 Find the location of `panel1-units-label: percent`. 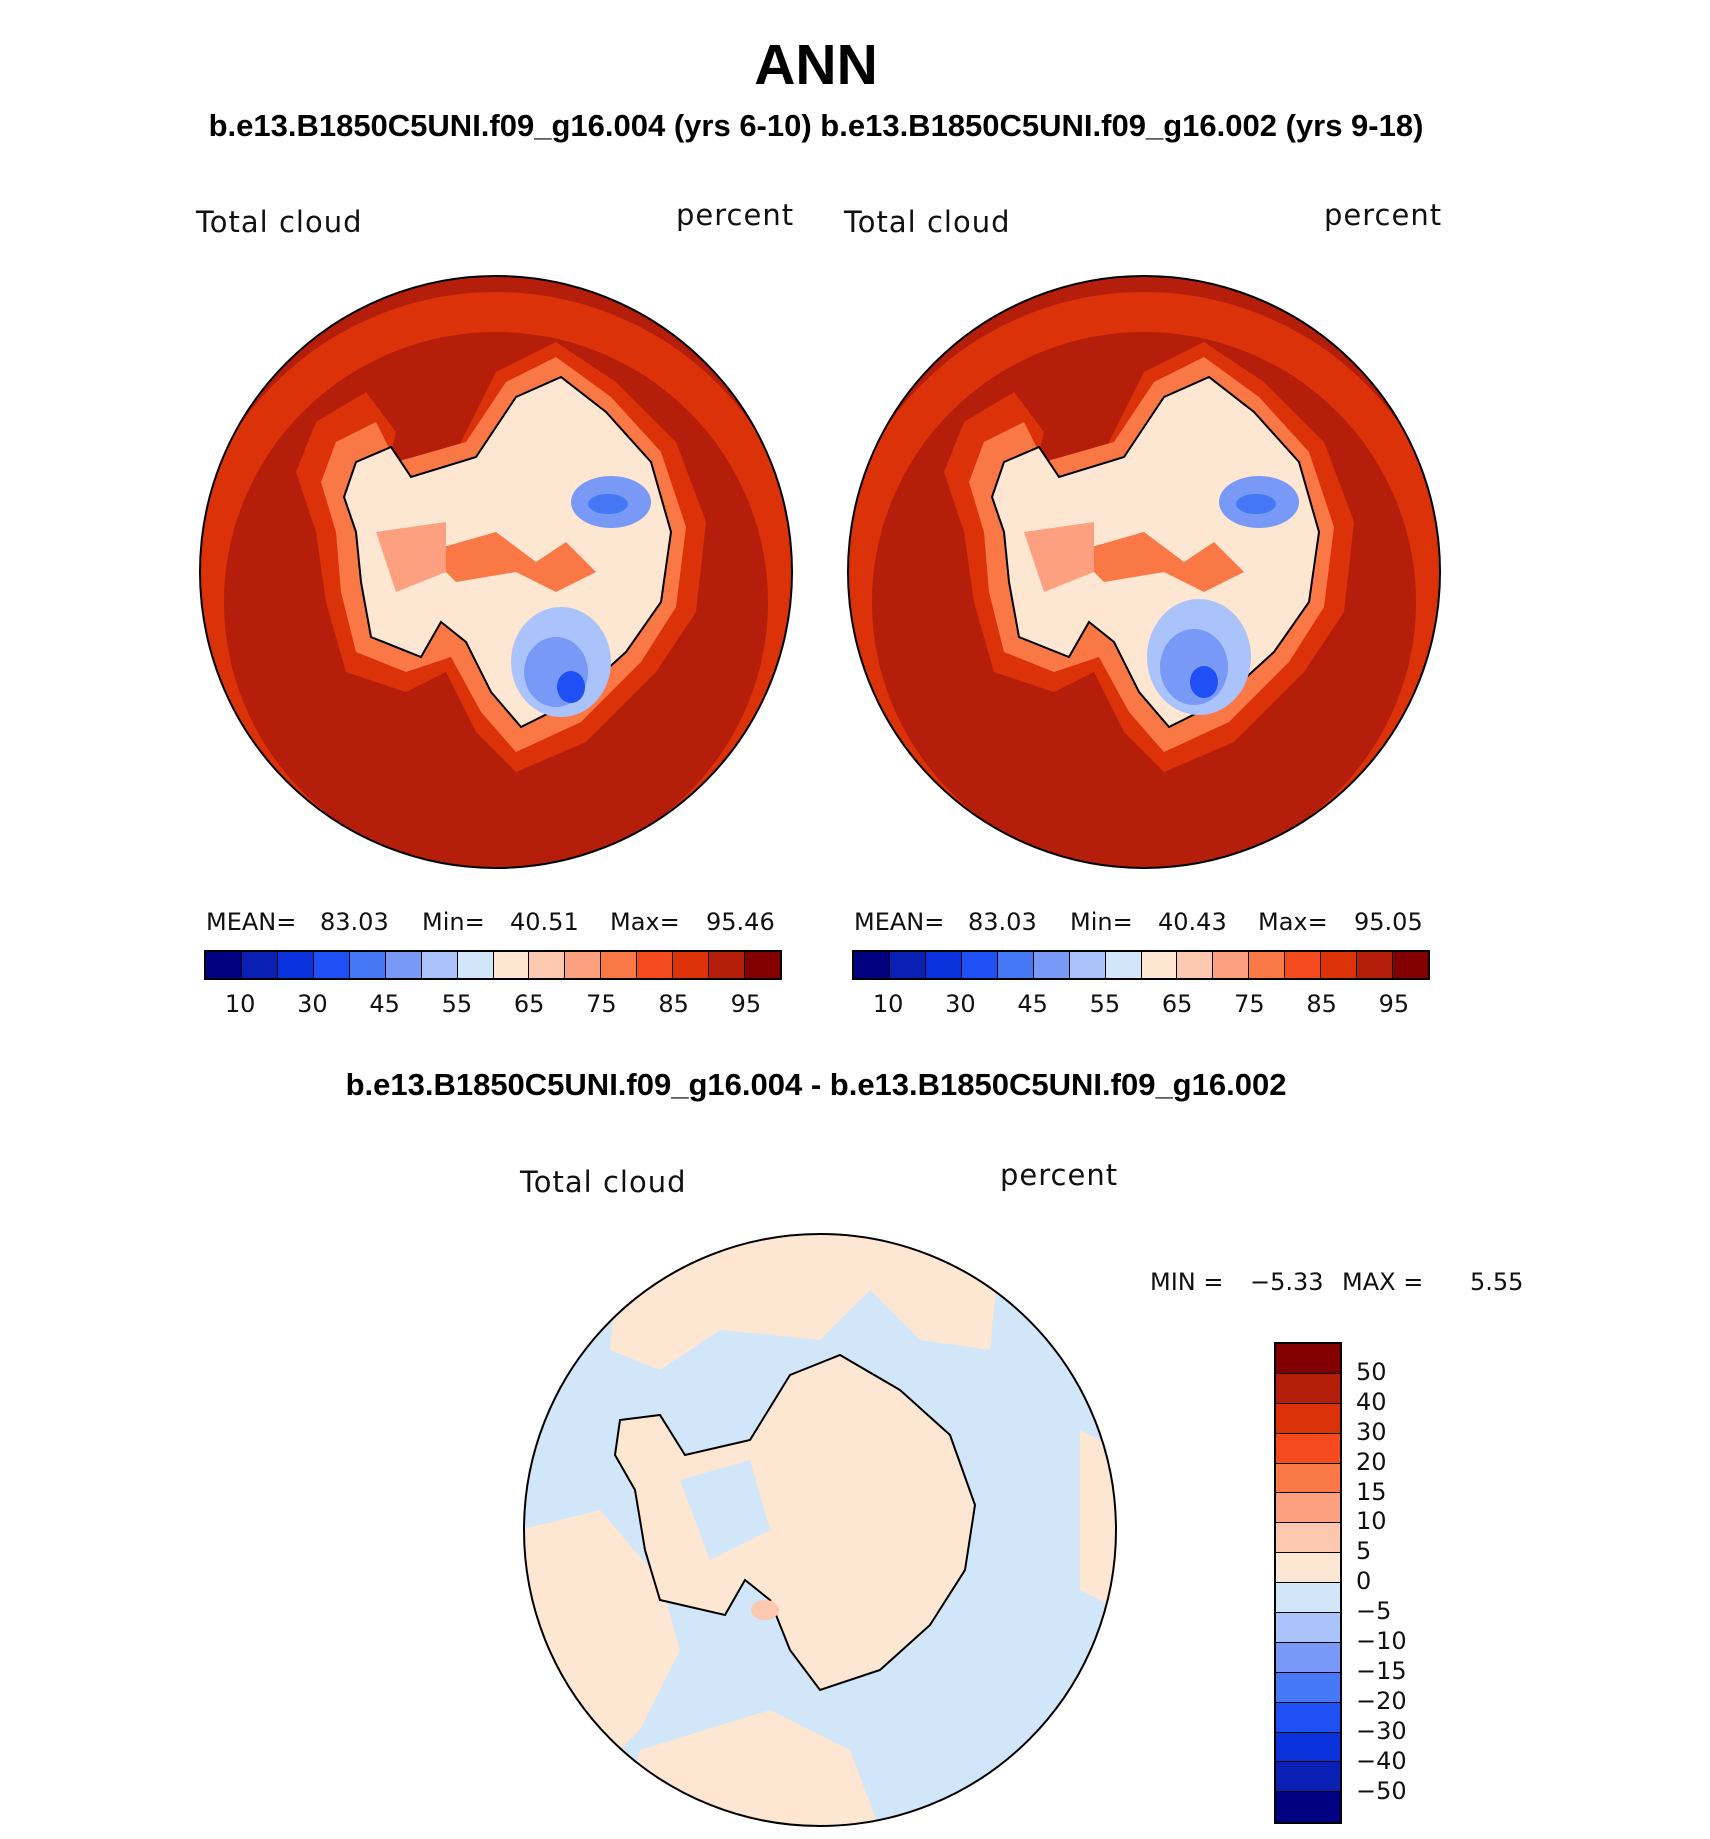

panel1-units-label: percent is located at coordinates (735, 215).